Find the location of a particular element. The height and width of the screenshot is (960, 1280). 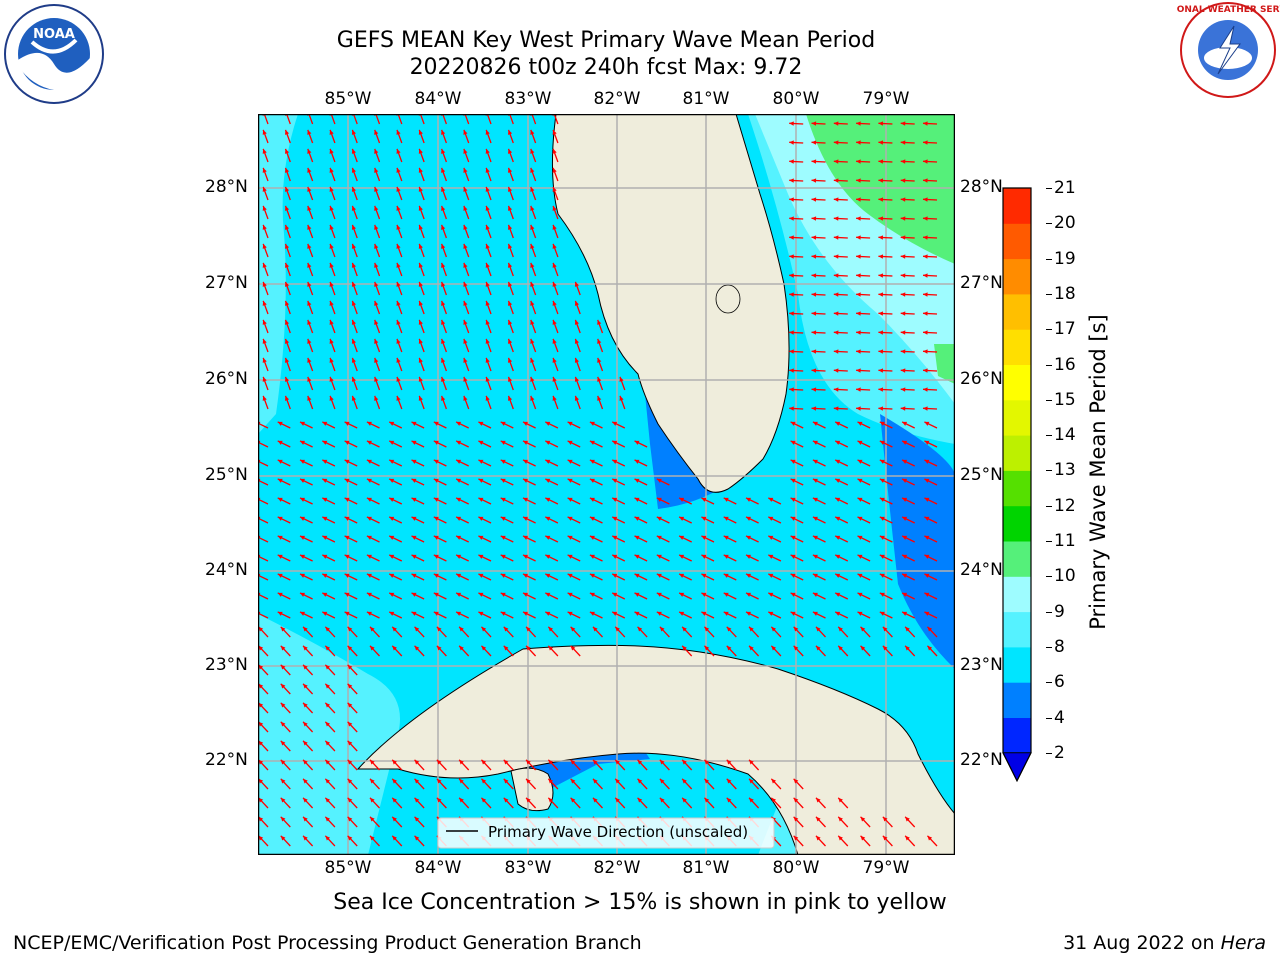

colorbar-tick-mark is located at coordinates (1049, 294).